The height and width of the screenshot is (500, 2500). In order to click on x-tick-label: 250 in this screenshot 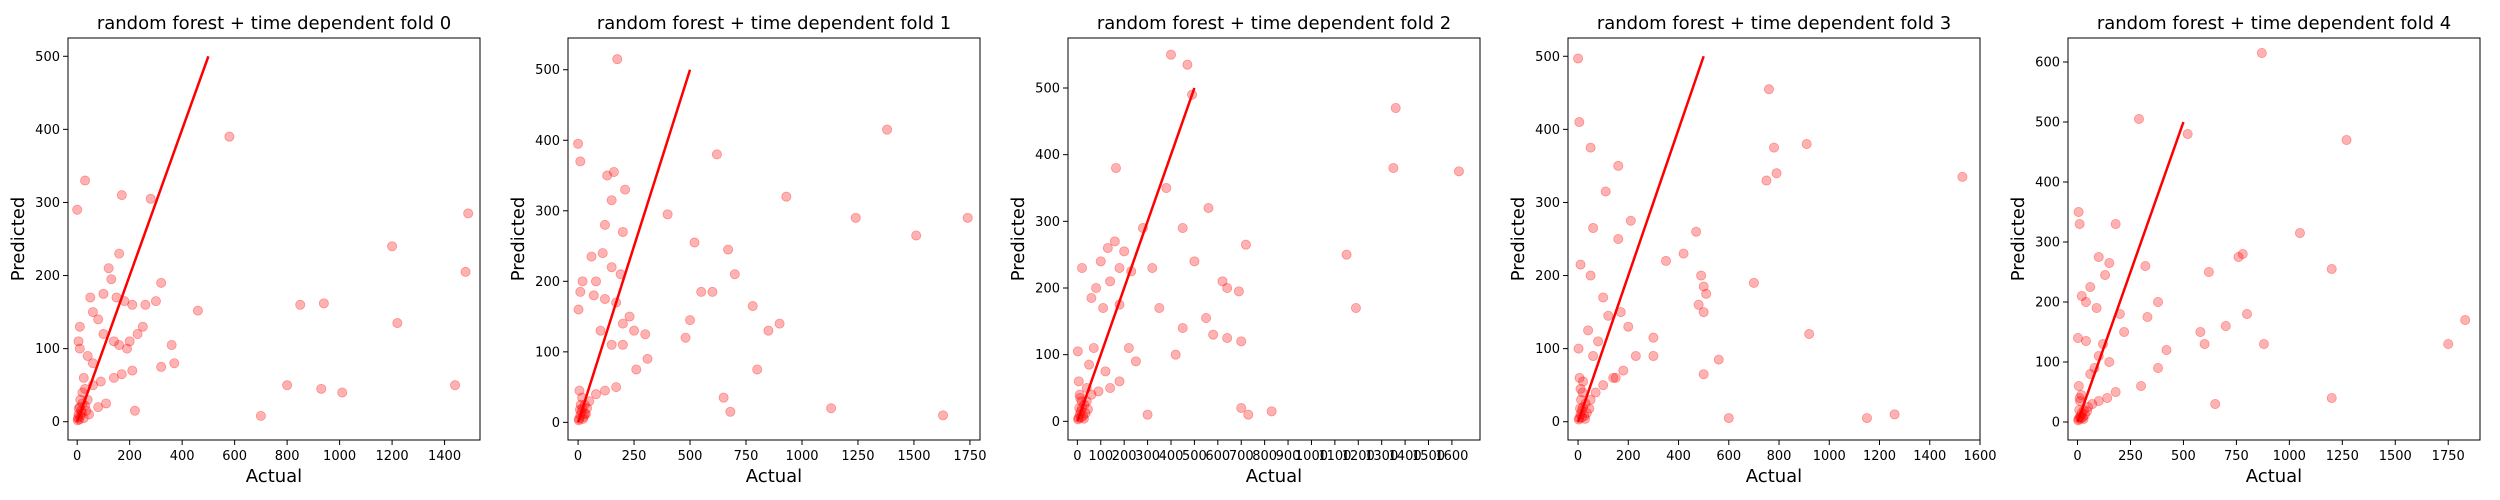, I will do `click(2130, 456)`.